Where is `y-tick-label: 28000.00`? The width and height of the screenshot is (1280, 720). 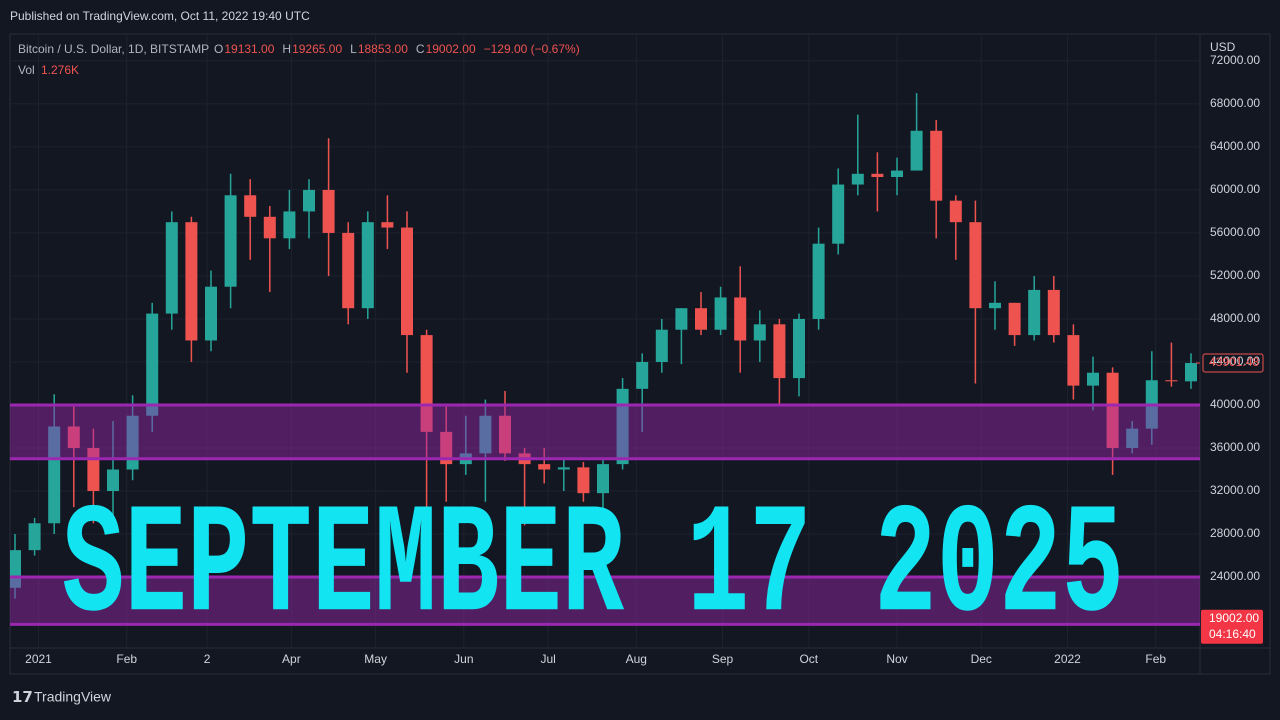
y-tick-label: 28000.00 is located at coordinates (1235, 533).